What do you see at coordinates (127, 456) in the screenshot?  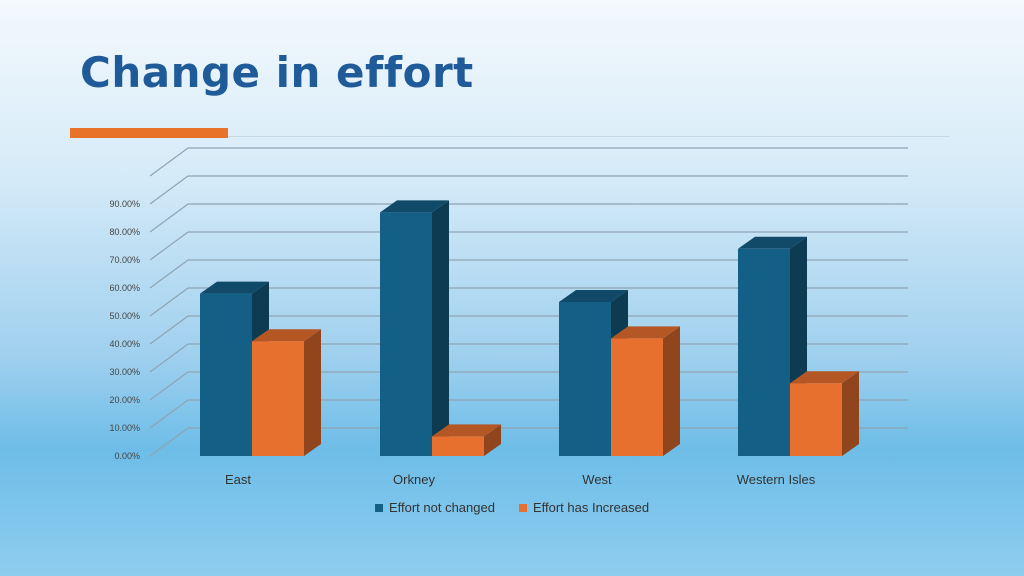 I see `y-tick-label: 0.00%` at bounding box center [127, 456].